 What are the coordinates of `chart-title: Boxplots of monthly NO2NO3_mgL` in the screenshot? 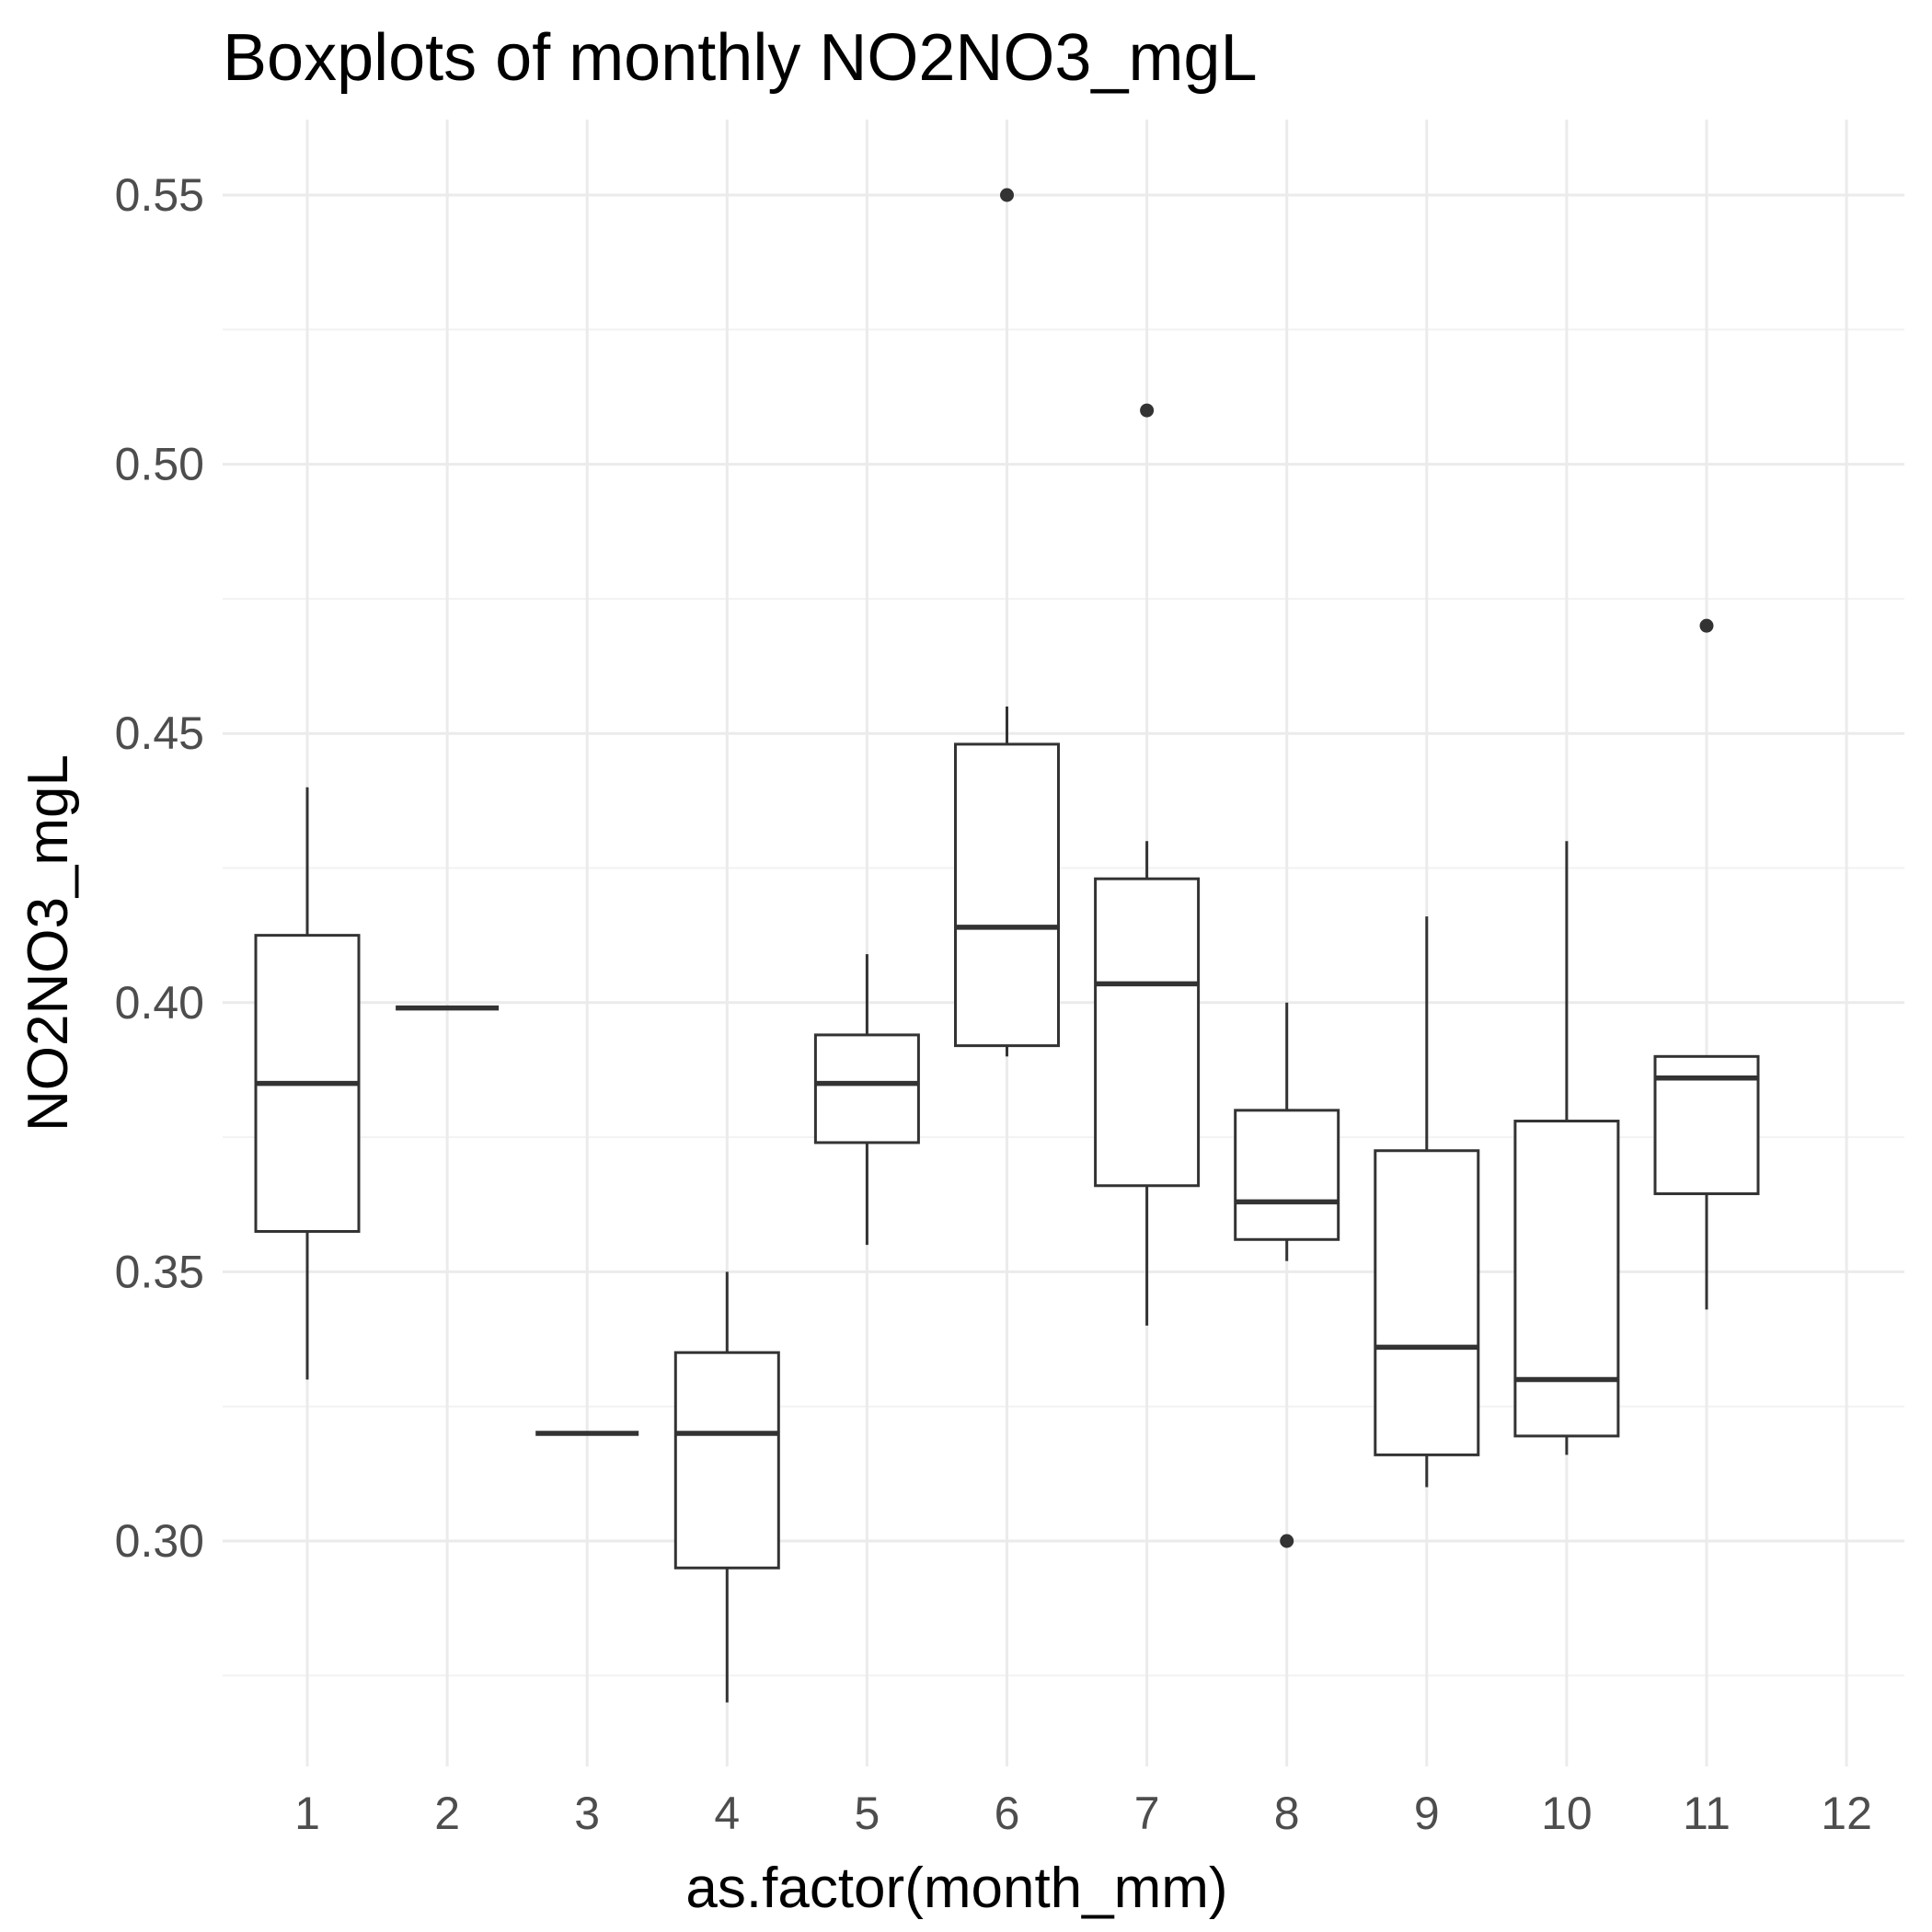 It's located at (740, 58).